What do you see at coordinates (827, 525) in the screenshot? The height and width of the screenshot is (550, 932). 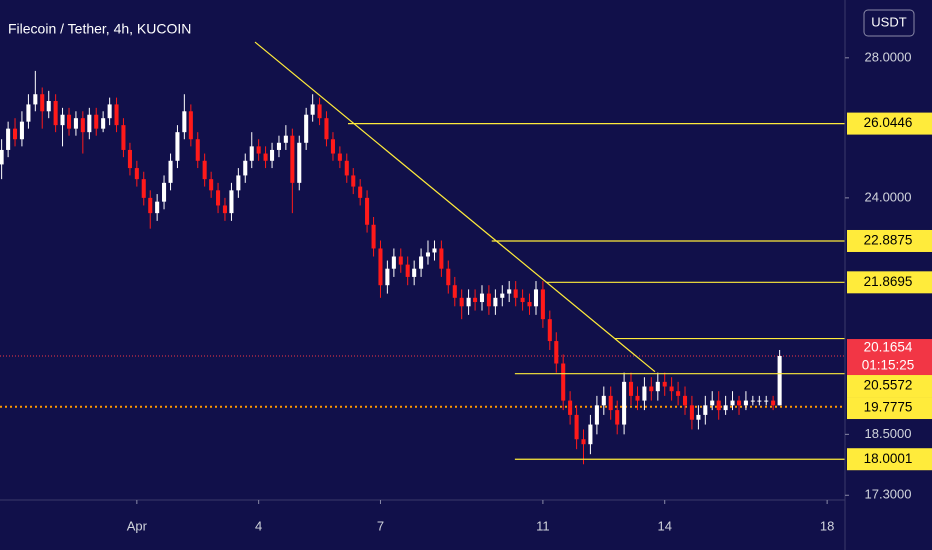 I see `x-tick-label: 18` at bounding box center [827, 525].